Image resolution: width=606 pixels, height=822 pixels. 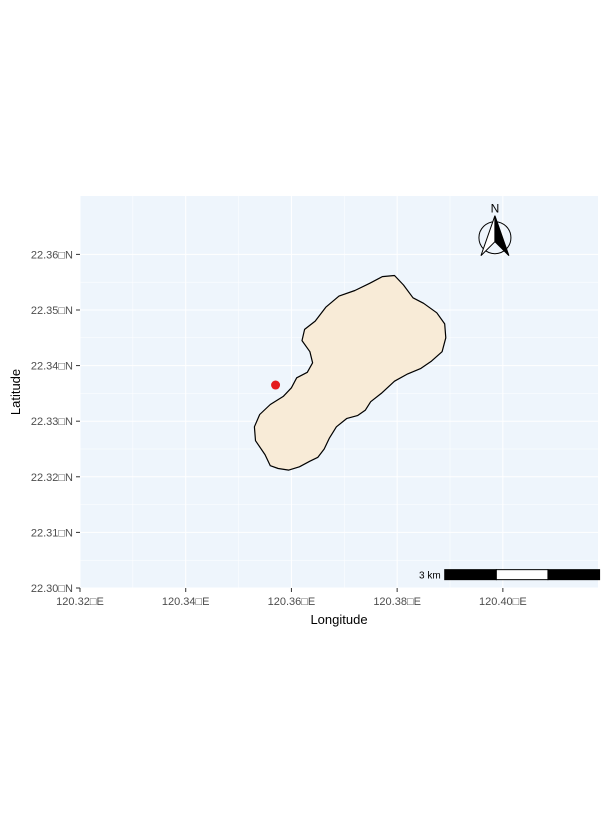 What do you see at coordinates (292, 602) in the screenshot?
I see `x-tick-label: 120.36□E` at bounding box center [292, 602].